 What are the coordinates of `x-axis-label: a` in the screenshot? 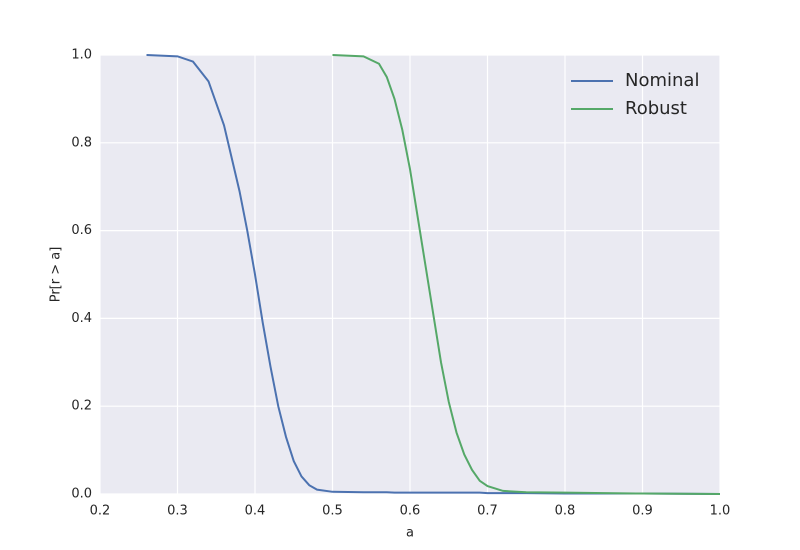 It's located at (410, 533).